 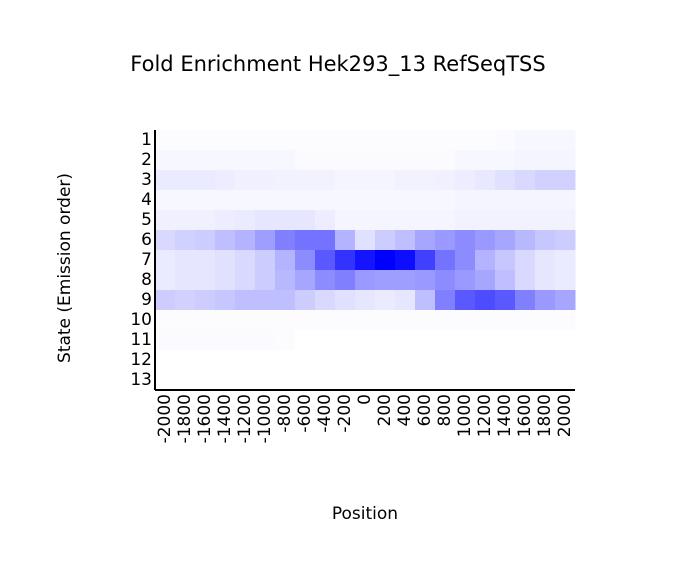 What do you see at coordinates (565, 415) in the screenshot?
I see `x-tick-label: 2000` at bounding box center [565, 415].